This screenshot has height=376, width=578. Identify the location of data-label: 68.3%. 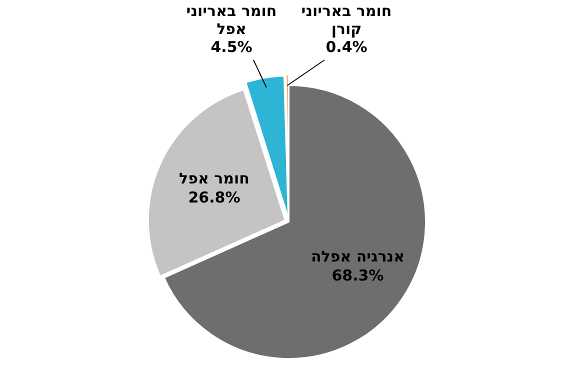
(358, 275).